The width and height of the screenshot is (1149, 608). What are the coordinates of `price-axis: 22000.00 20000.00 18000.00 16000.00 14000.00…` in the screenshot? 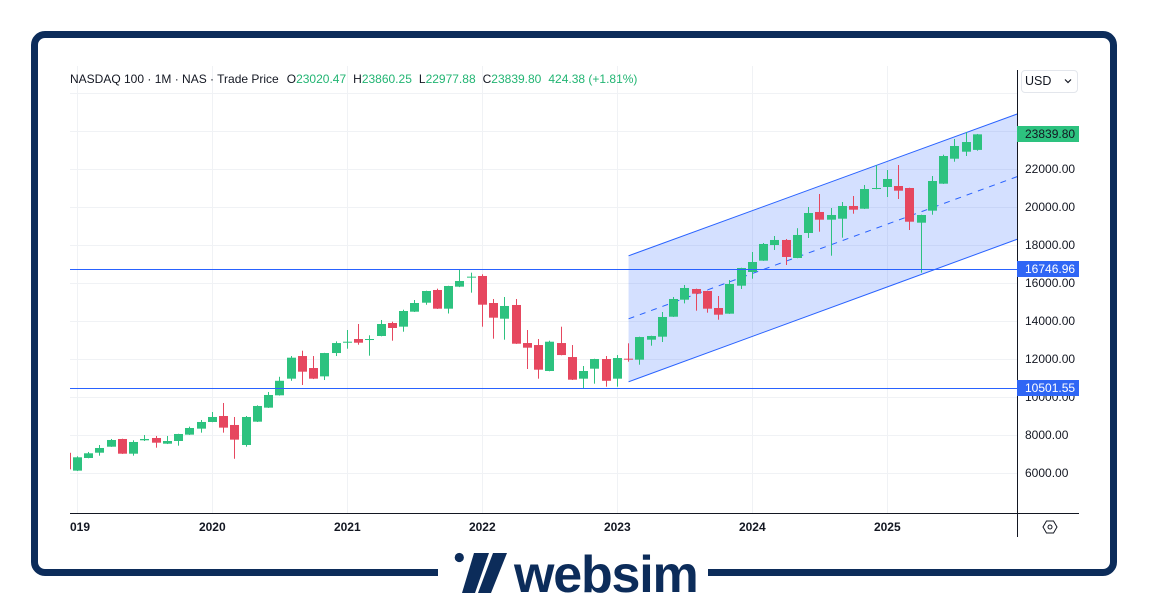 It's located at (1048, 286).